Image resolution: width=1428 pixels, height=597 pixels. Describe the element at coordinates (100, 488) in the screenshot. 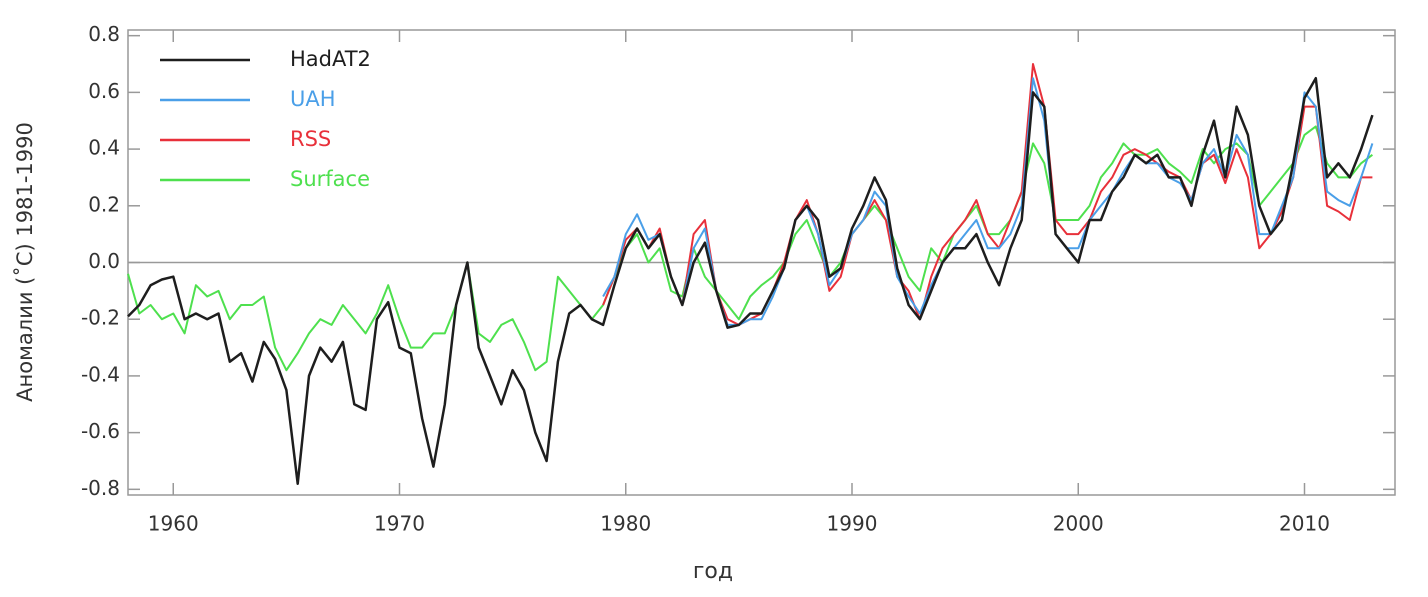

I see `y-tick-label: -0.8` at that location.